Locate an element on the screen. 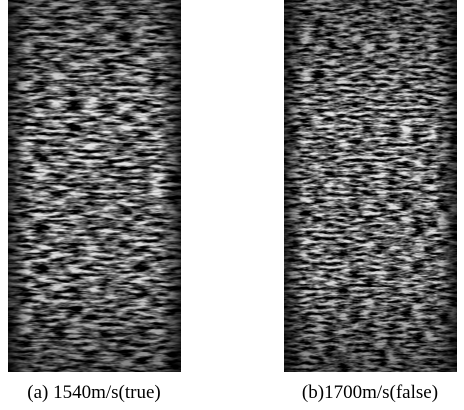 The height and width of the screenshot is (410, 464). caption: (b)1700m/s(false) is located at coordinates (370, 392).